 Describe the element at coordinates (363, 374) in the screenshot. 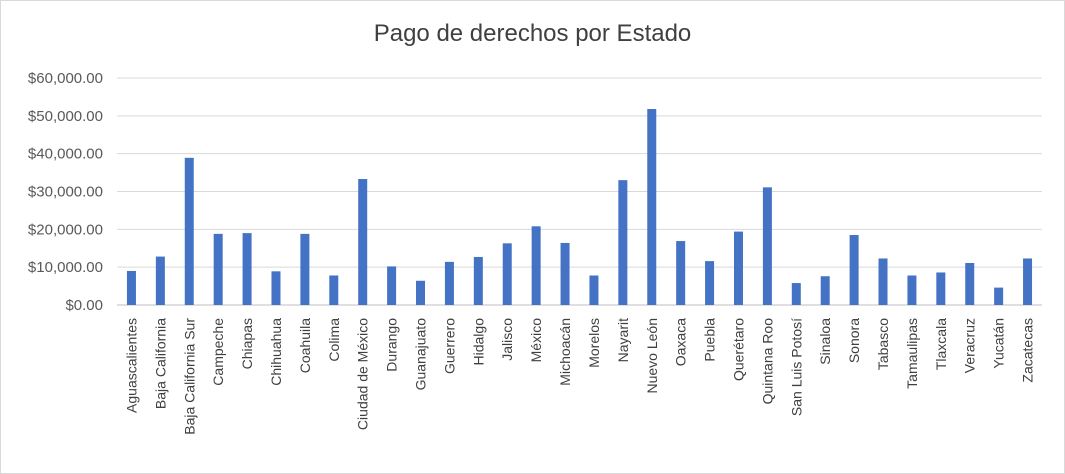

I see `x-tick-label: Ciudad de México` at that location.